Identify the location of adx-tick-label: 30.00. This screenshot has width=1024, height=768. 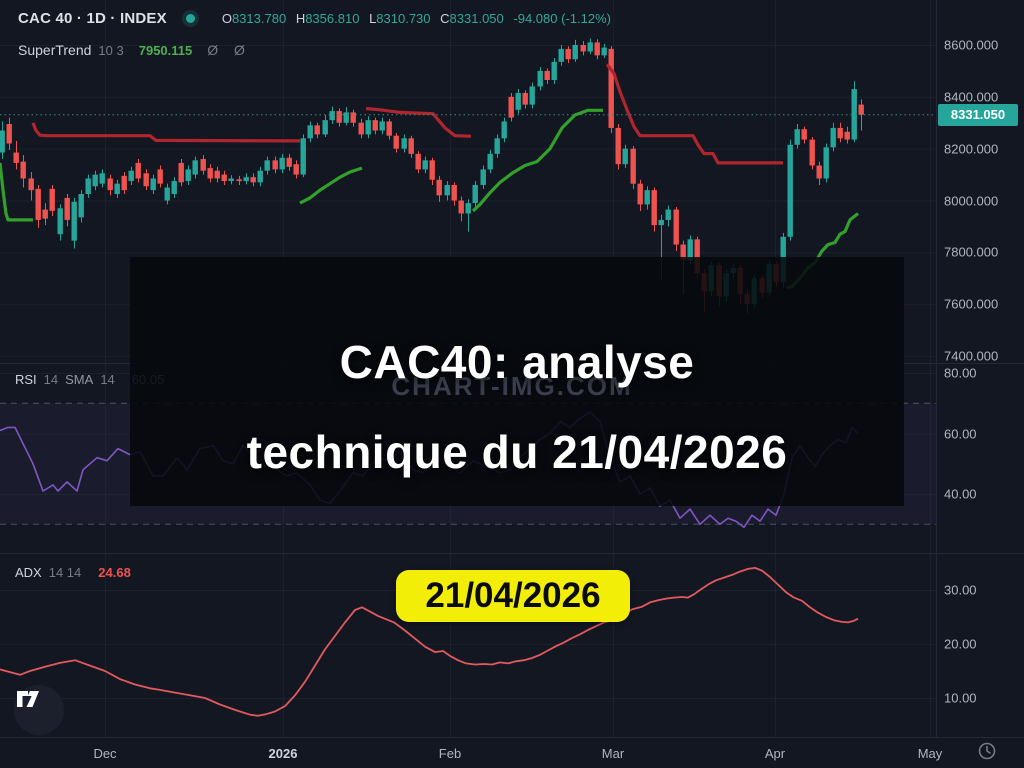
(960, 590).